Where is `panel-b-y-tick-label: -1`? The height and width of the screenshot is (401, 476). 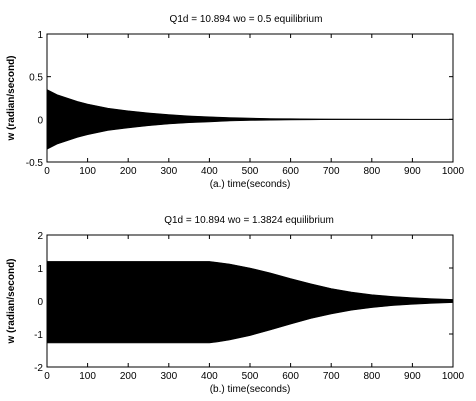 panel-b-y-tick-label: -1 is located at coordinates (38, 335).